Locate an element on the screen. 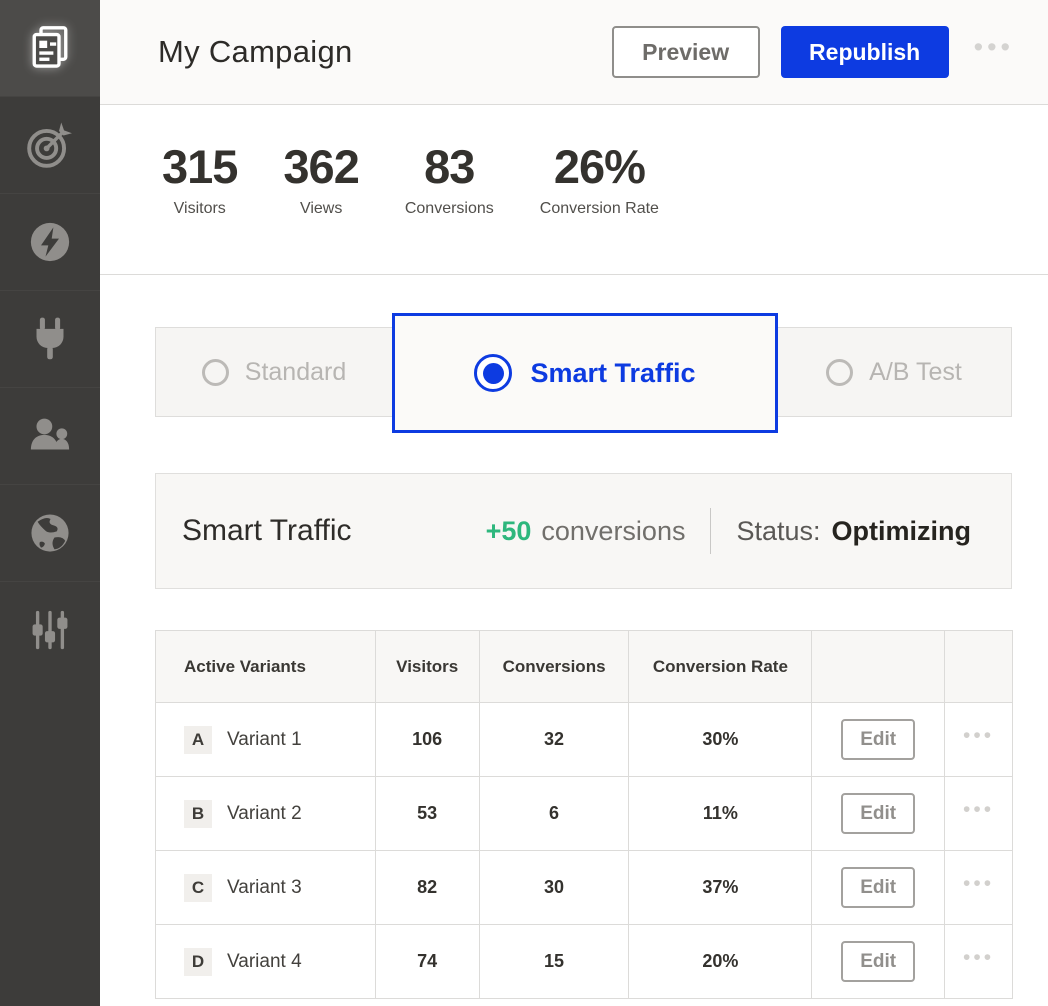 The width and height of the screenshot is (1048, 1006). stat-label: Views is located at coordinates (321, 208).